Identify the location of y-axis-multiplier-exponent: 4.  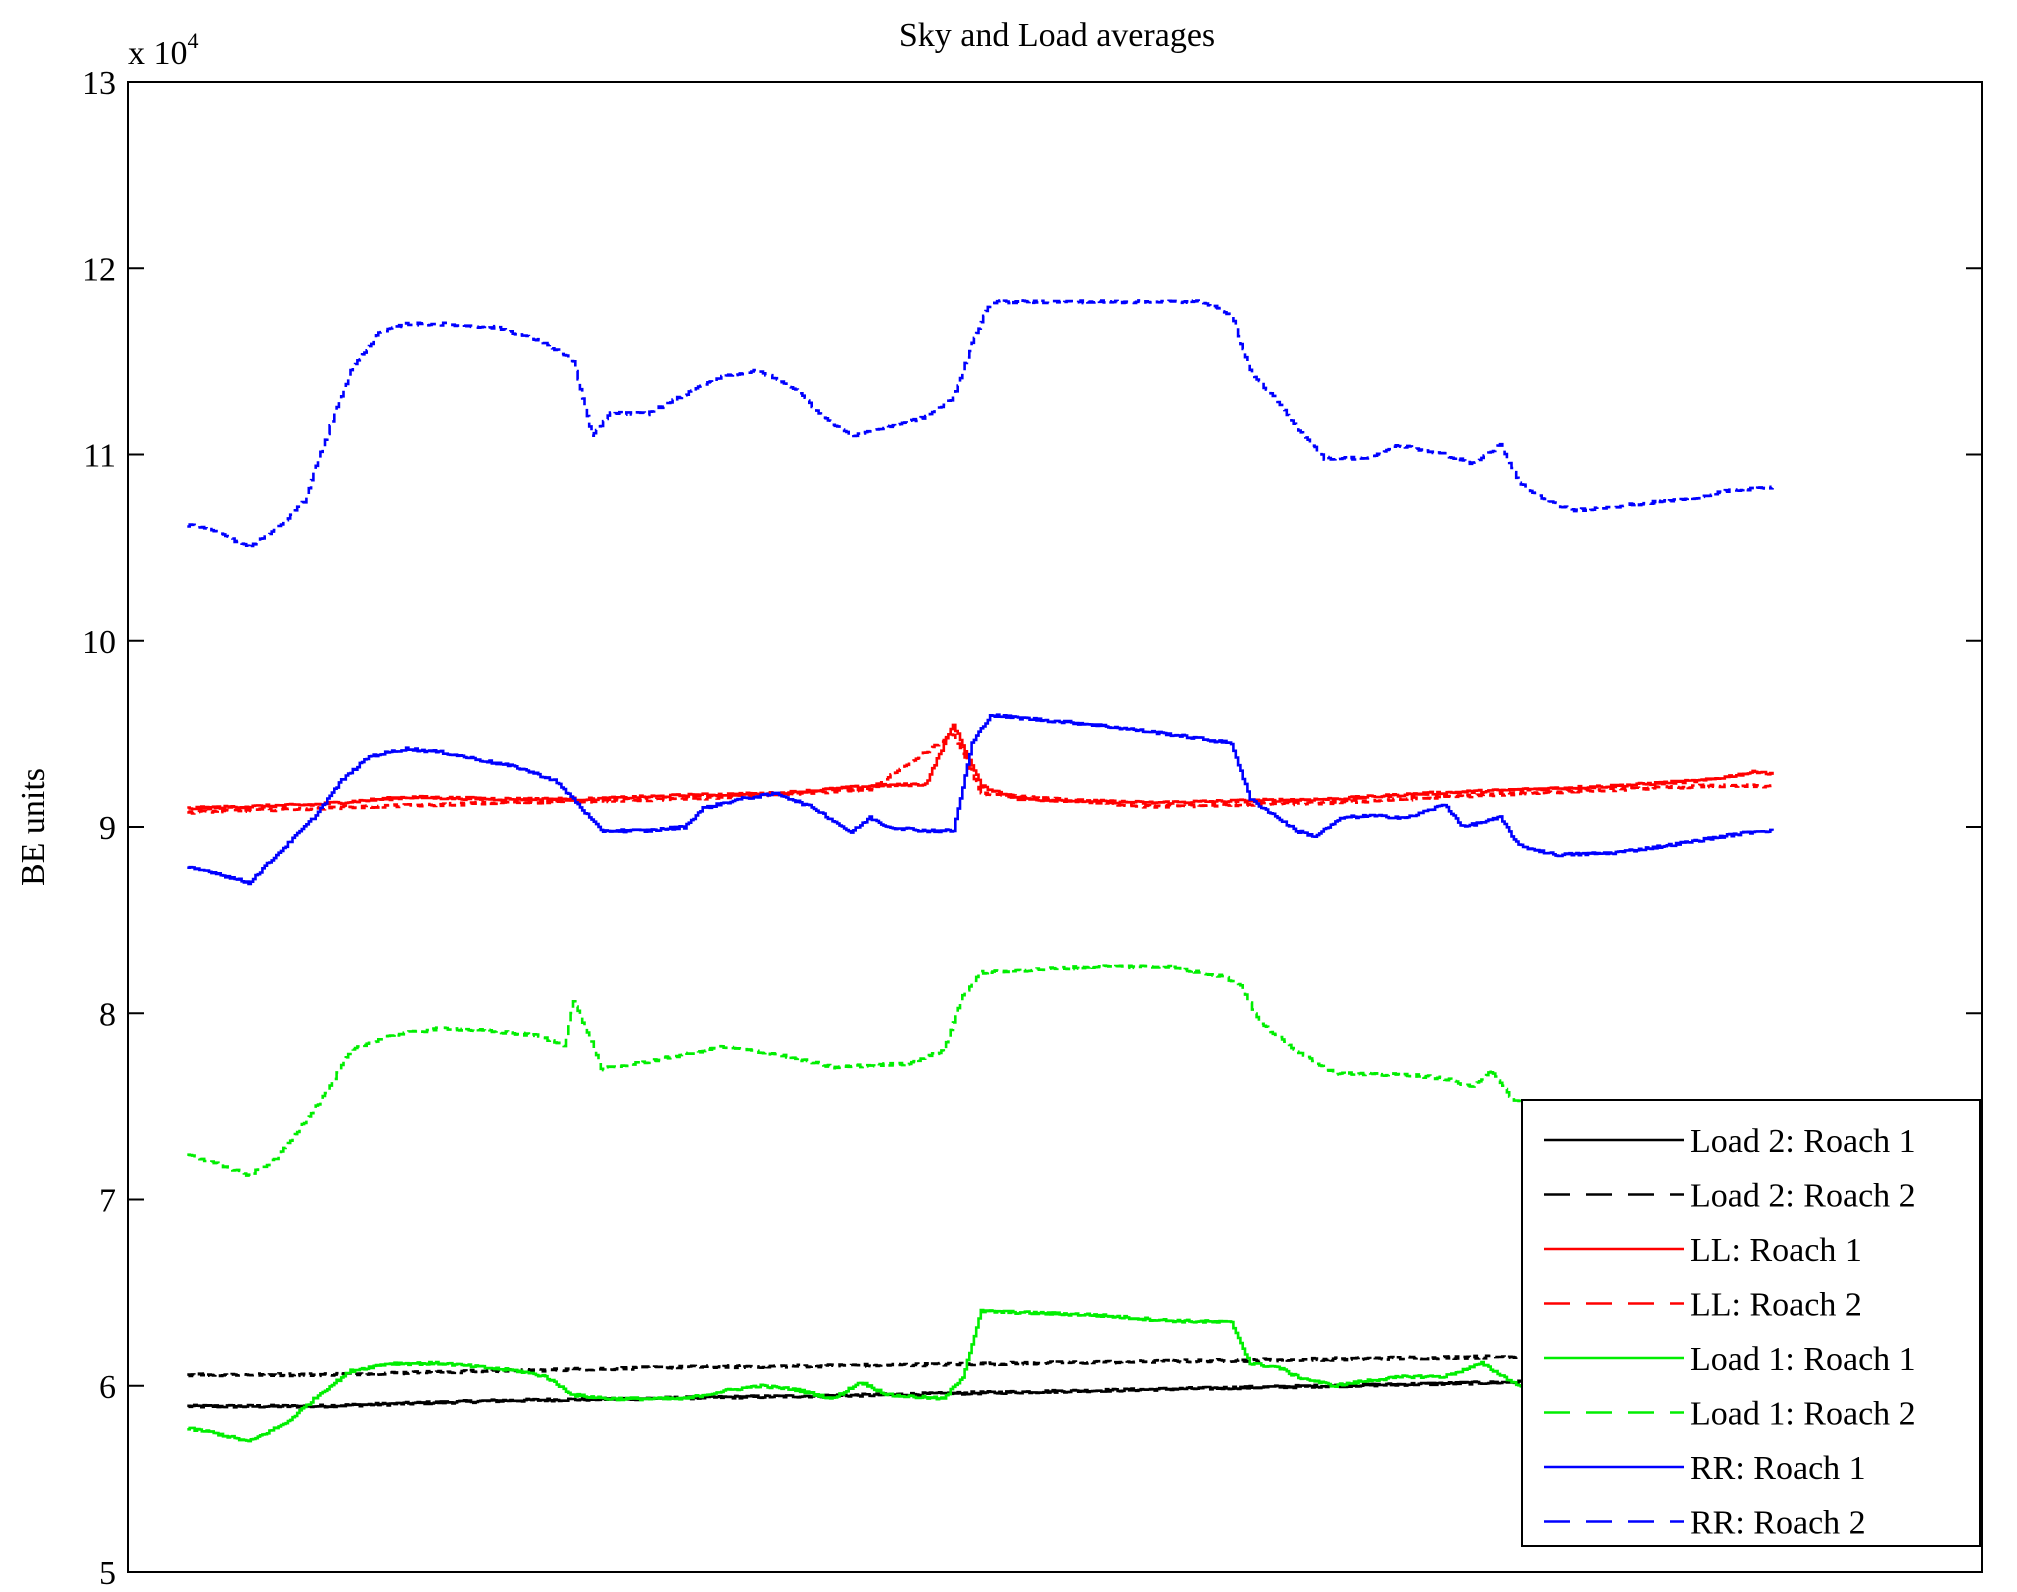
(193, 40).